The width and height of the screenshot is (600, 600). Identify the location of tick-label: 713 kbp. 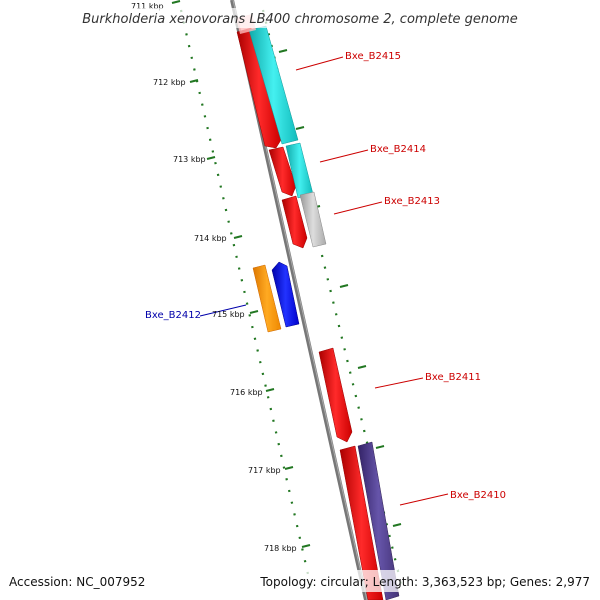
(189, 159).